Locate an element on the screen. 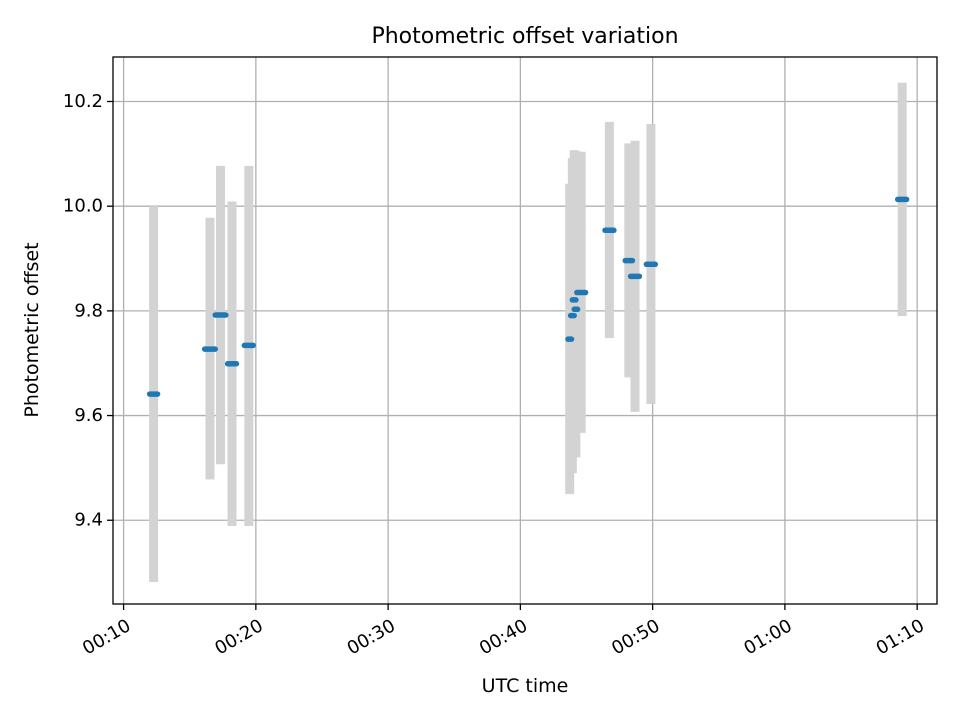  x-axis-label: UTC time is located at coordinates (525, 686).